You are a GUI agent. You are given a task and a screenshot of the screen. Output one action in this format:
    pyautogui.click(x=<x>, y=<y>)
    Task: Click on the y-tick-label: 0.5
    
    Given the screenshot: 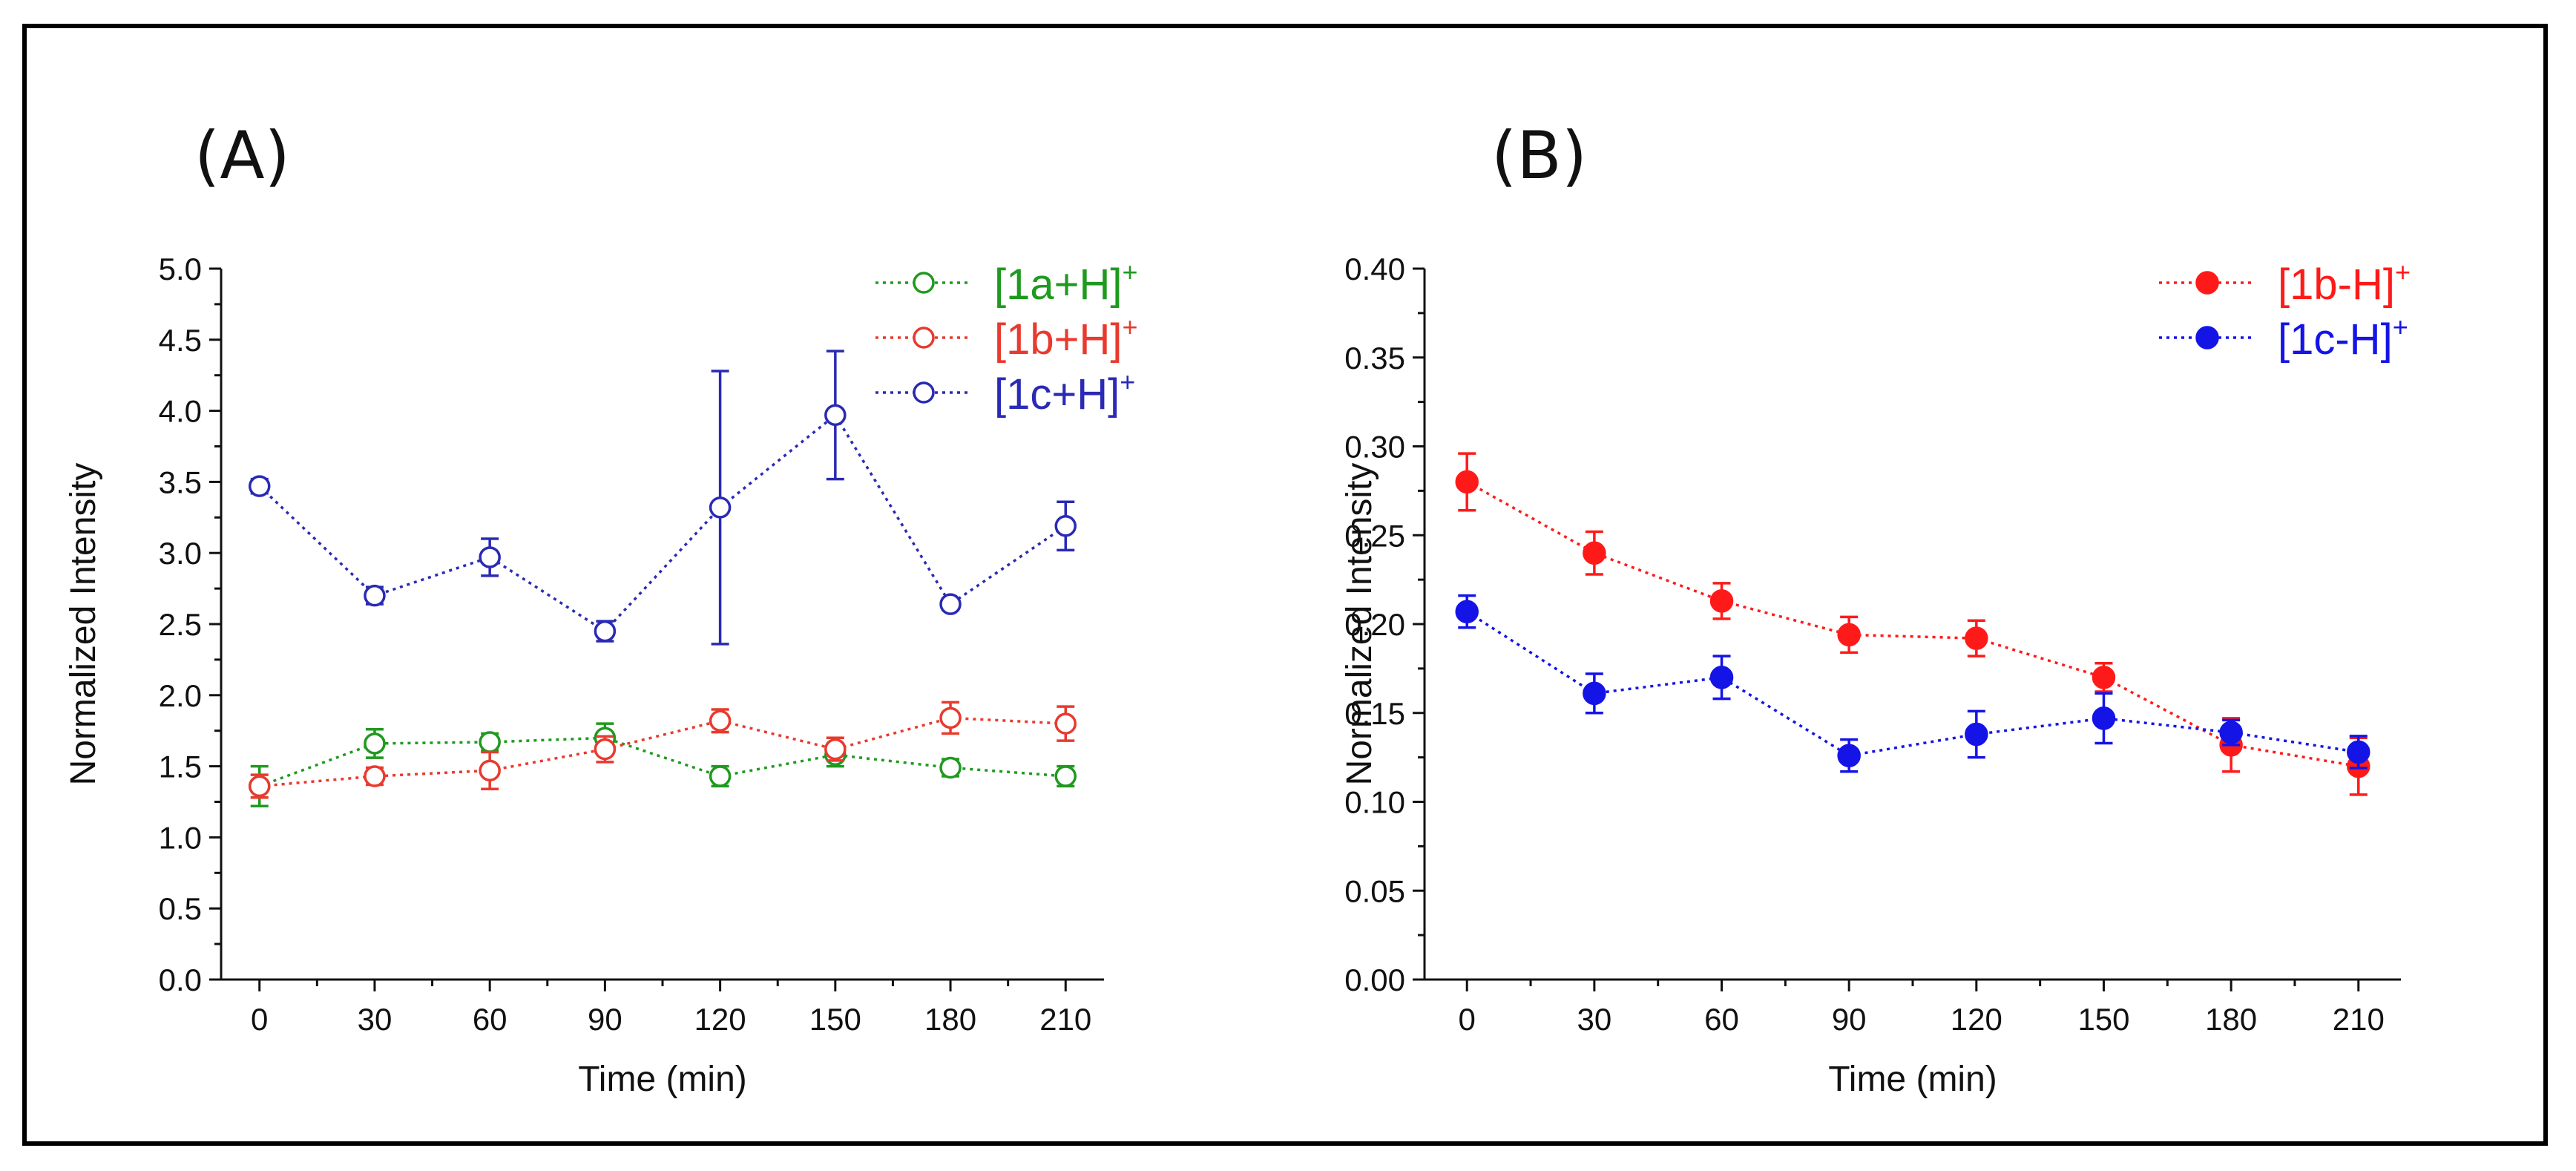 What is the action you would take?
    pyautogui.click(x=180, y=908)
    